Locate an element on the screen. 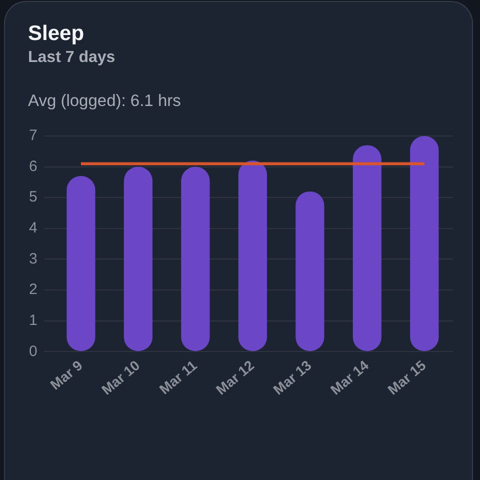 This screenshot has width=480, height=480. y-tick-label: 6 is located at coordinates (33, 166).